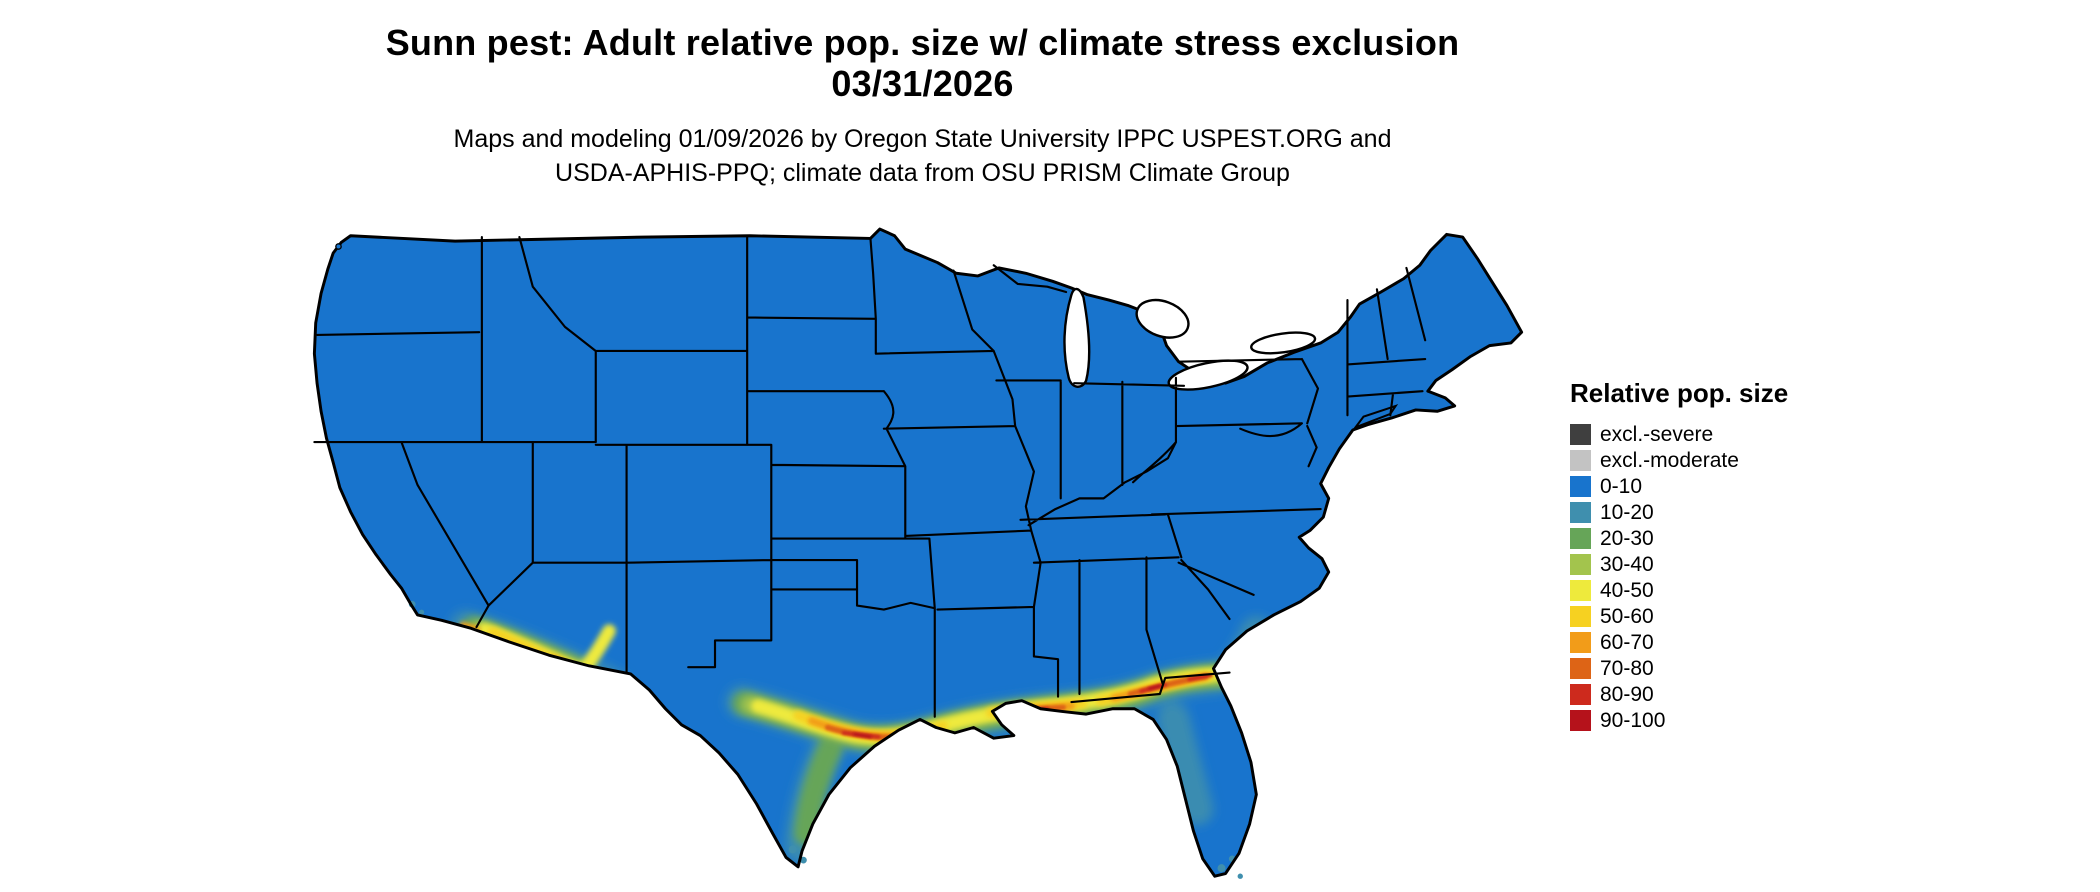 The height and width of the screenshot is (892, 2100). Describe the element at coordinates (1720, 486) in the screenshot. I see `legend-item: 0-10` at that location.